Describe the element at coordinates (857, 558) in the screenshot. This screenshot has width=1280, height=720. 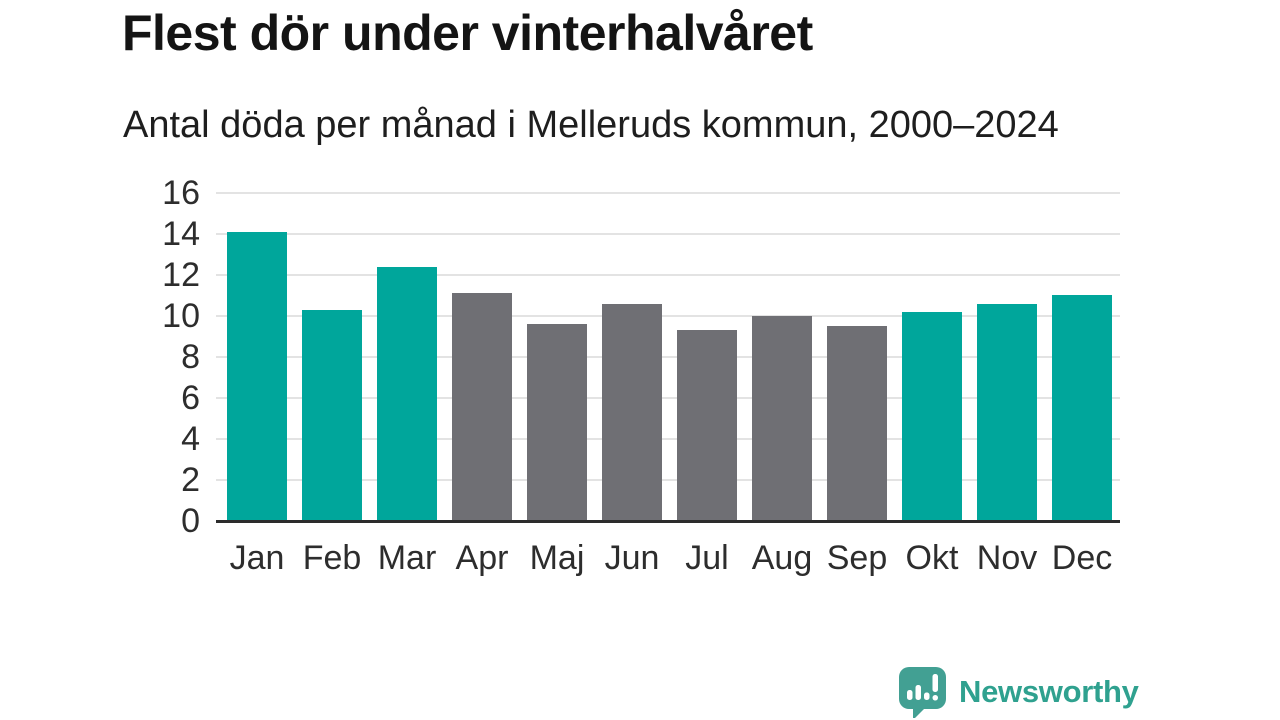
I see `x-tick-label-sep: Sep` at that location.